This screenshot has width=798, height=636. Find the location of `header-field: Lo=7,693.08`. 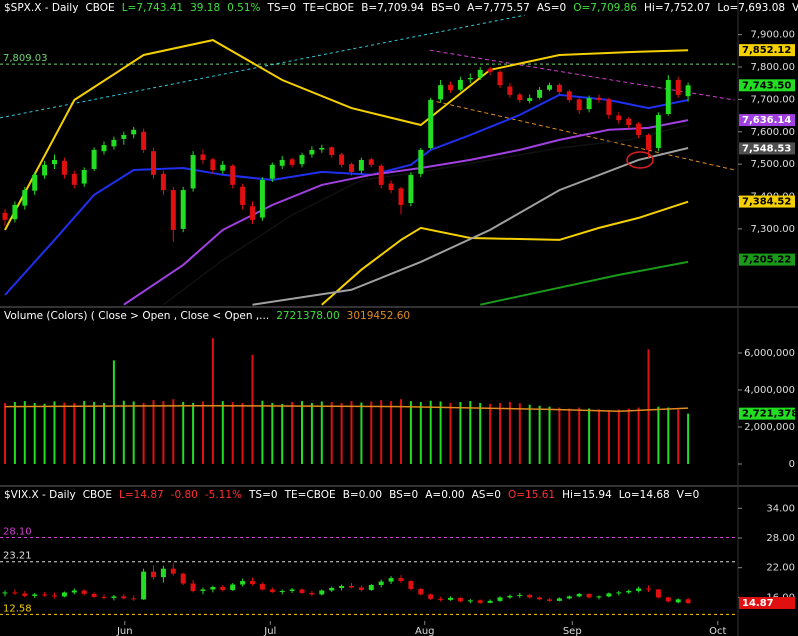

header-field: Lo=7,693.08 is located at coordinates (751, 8).